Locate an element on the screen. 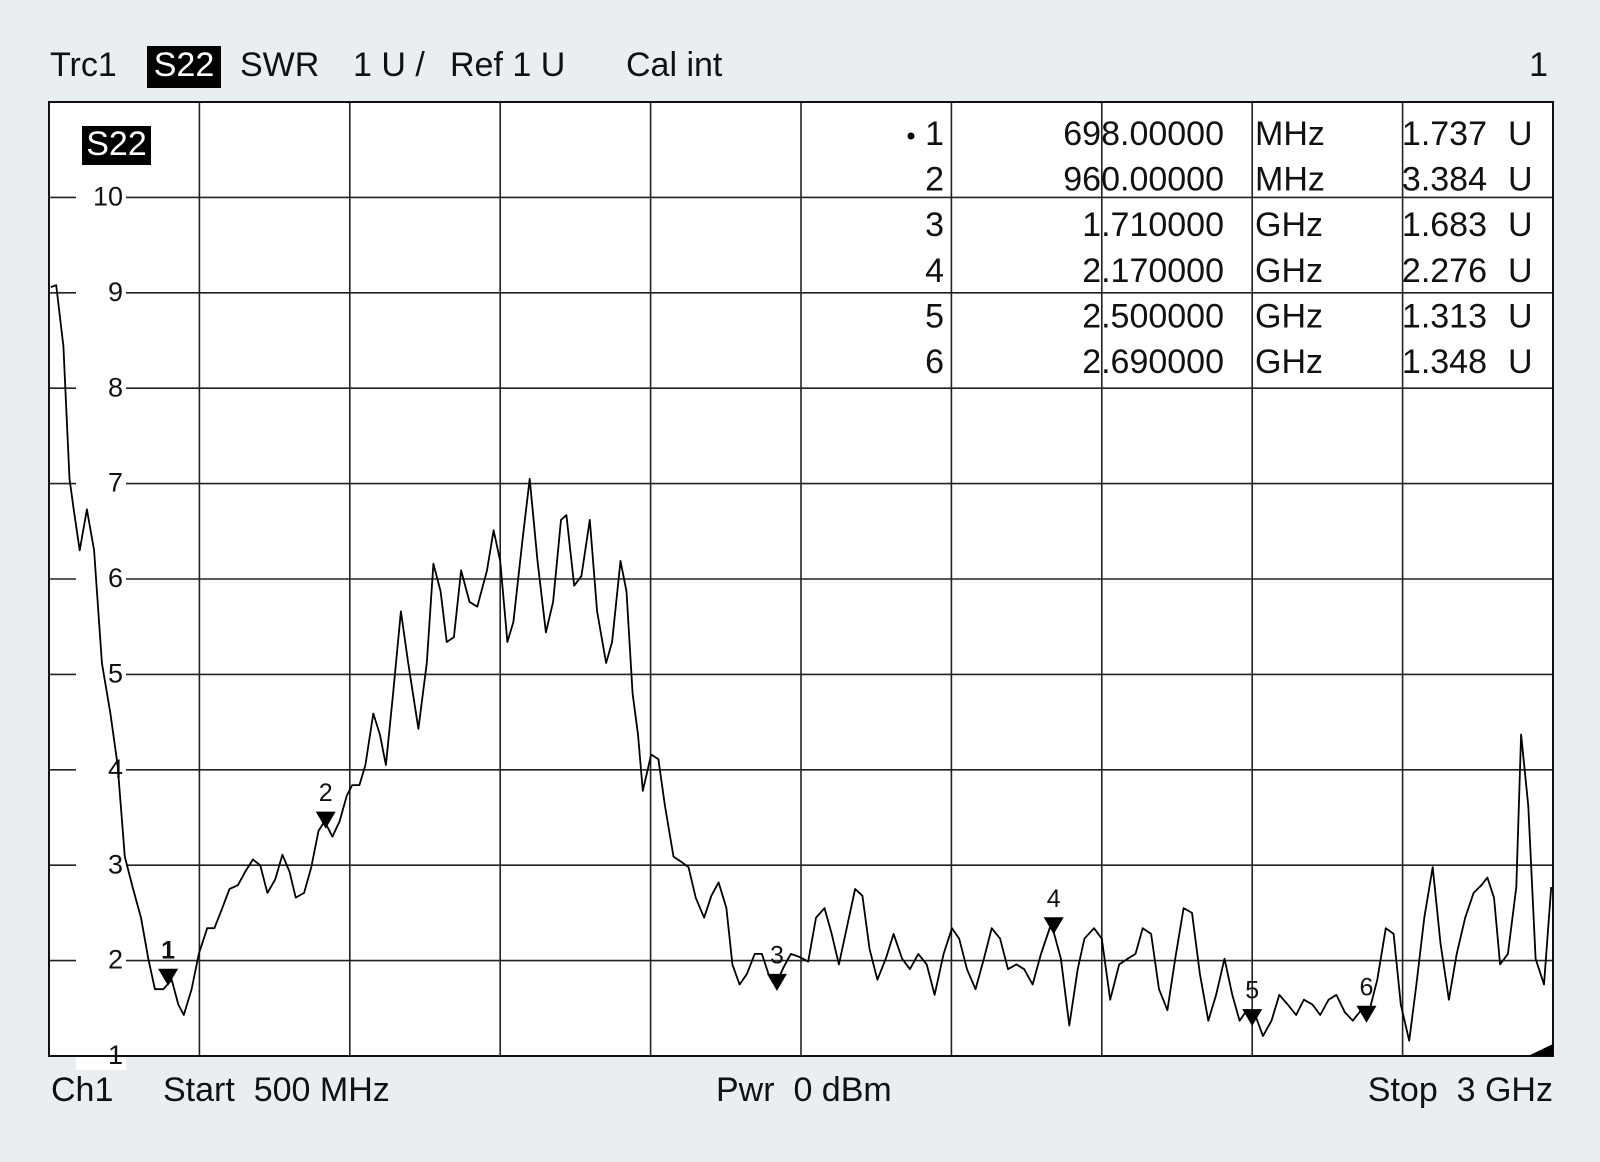  marker-frequency: 2.170000 is located at coordinates (1153, 271).